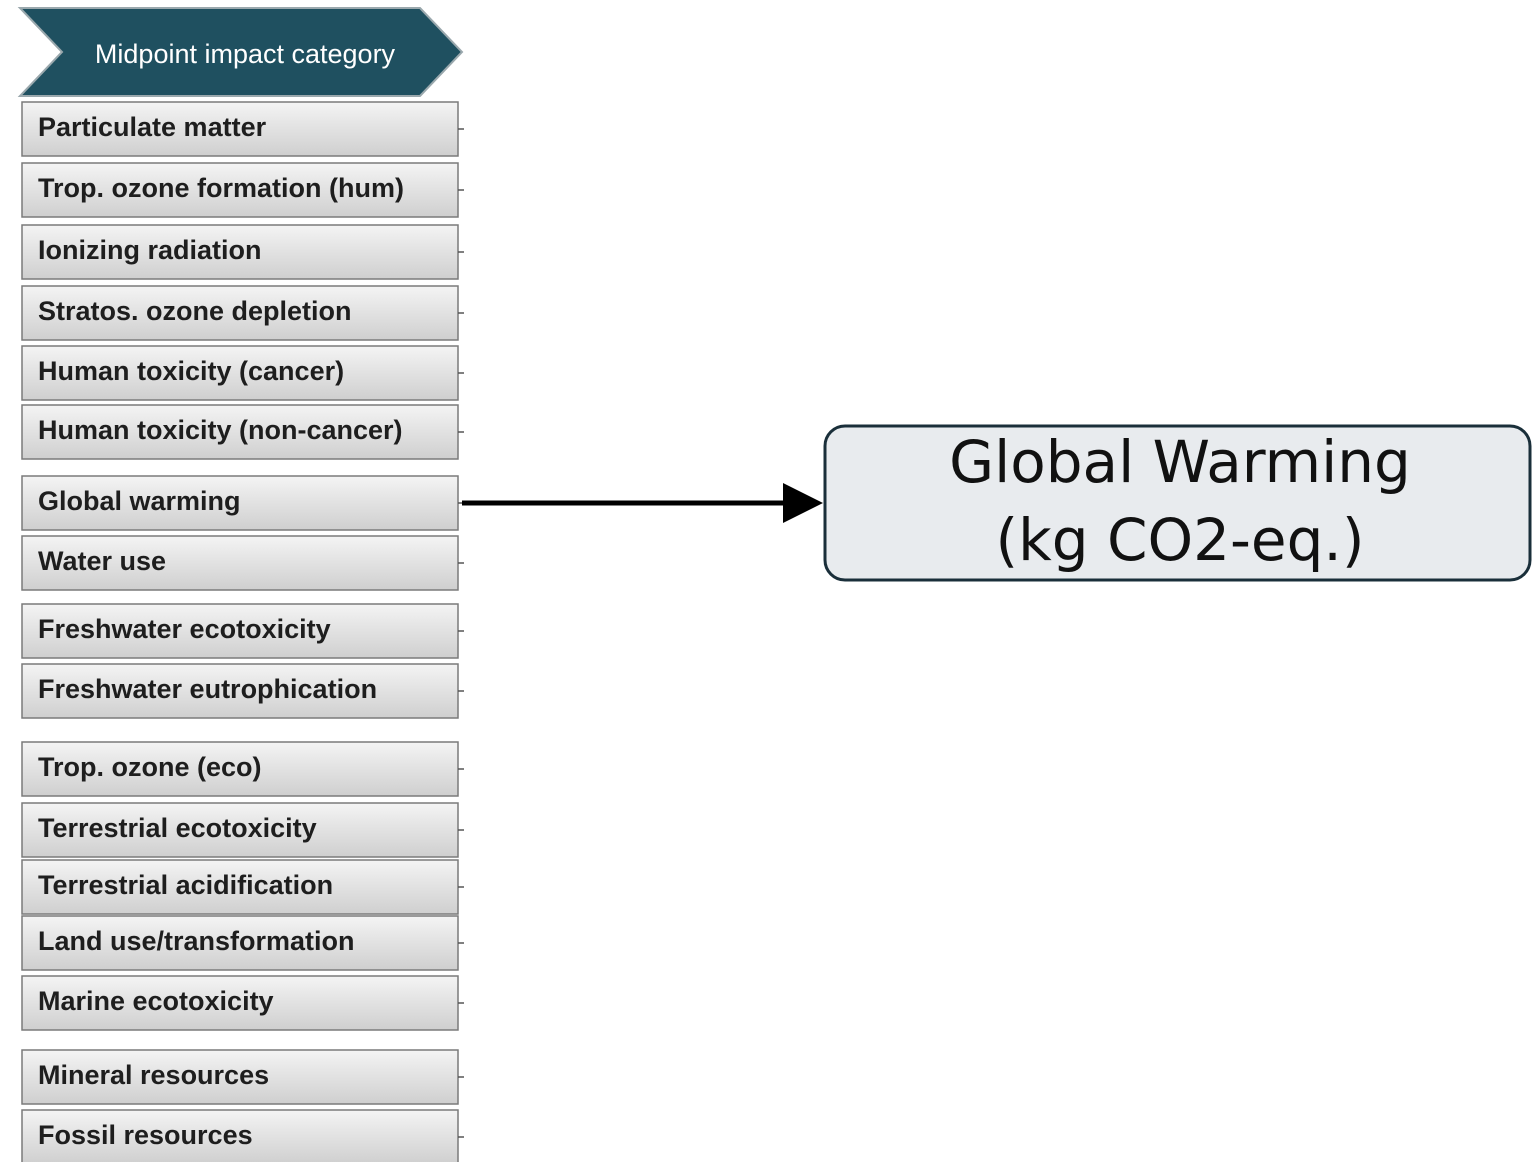  What do you see at coordinates (1179, 540) in the screenshot?
I see `target-line: (kg CO2-eq.)` at bounding box center [1179, 540].